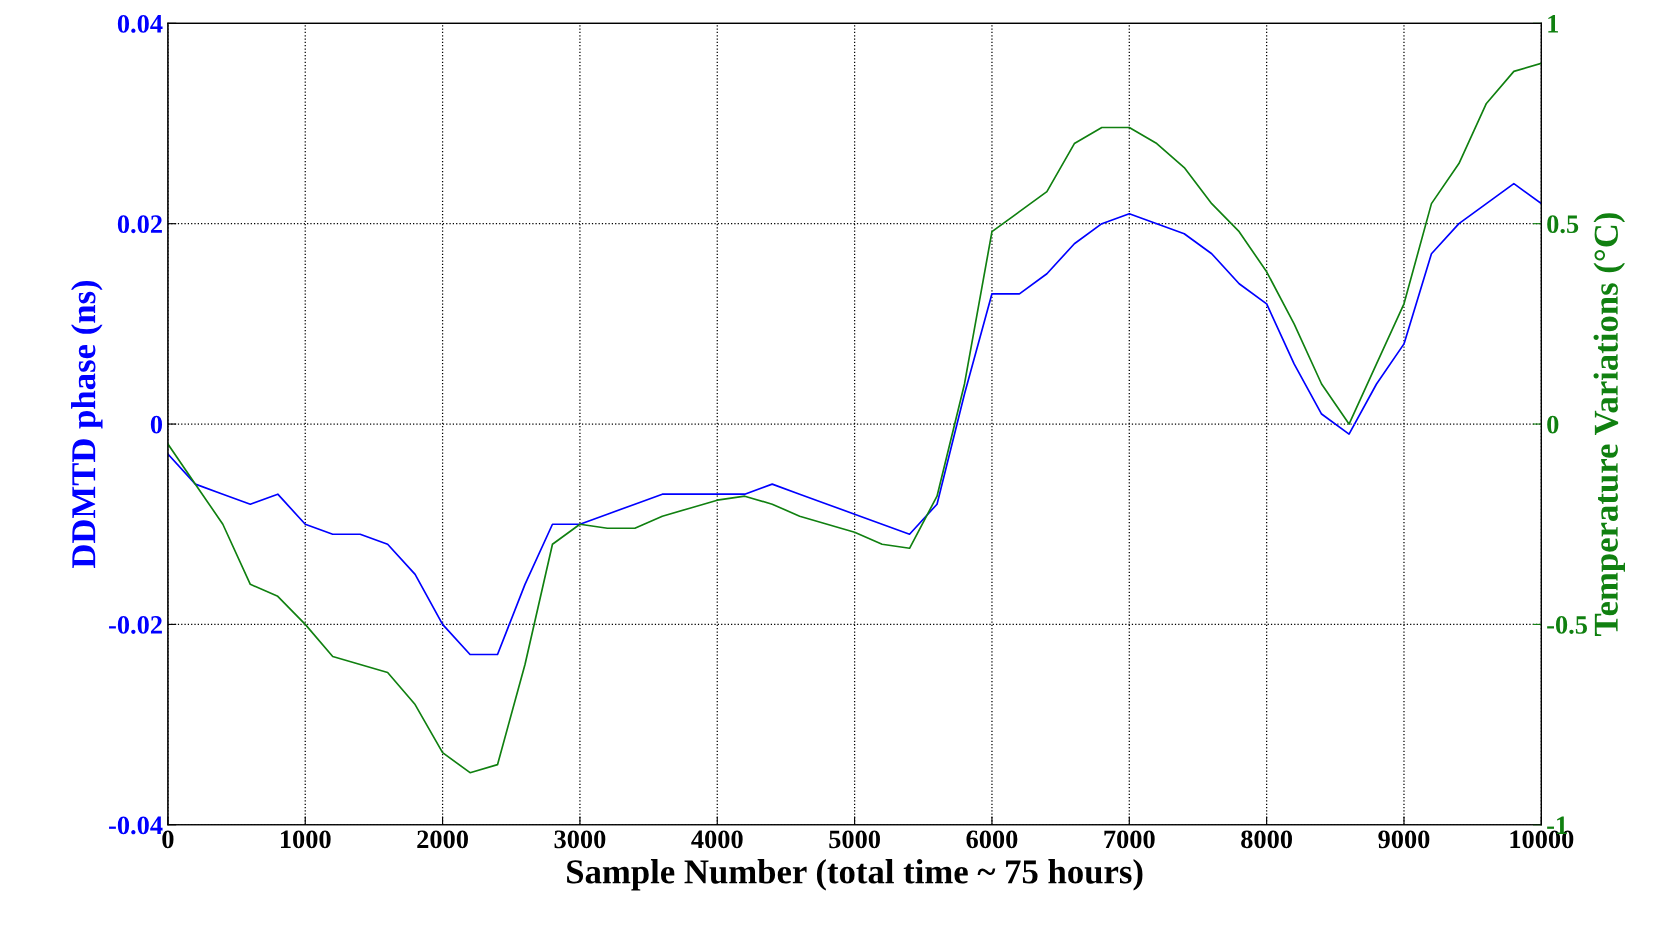 The height and width of the screenshot is (933, 1679). Describe the element at coordinates (992, 839) in the screenshot. I see `x-tick-label: 6000` at that location.